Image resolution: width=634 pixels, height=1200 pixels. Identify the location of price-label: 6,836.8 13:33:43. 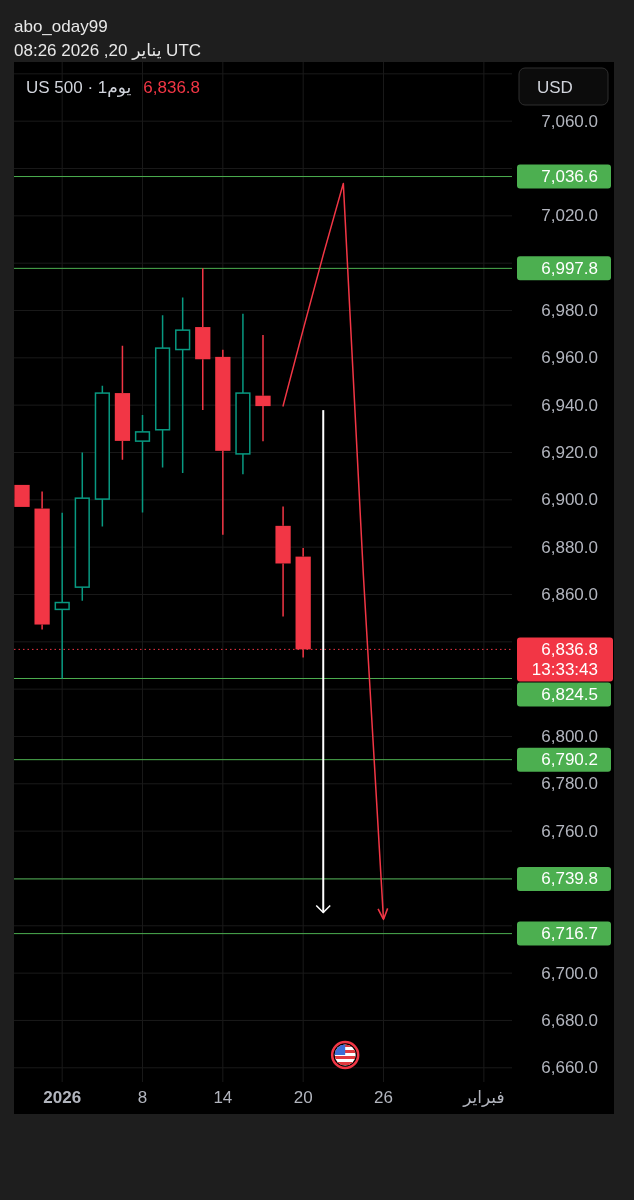
(565, 659).